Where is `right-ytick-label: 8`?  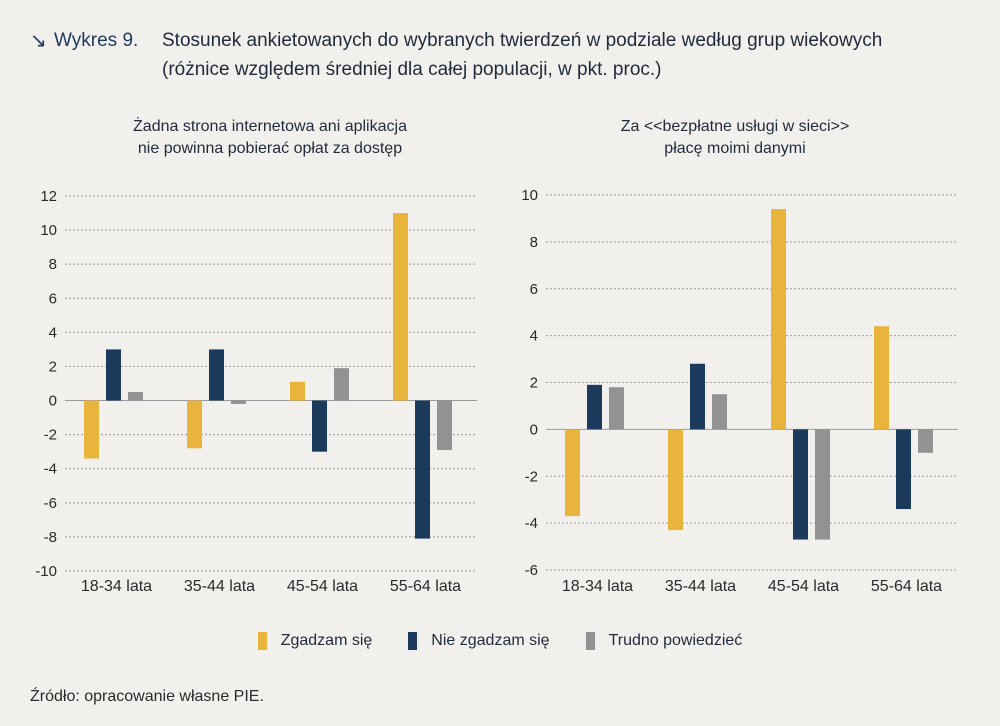
right-ytick-label: 8 is located at coordinates (534, 242).